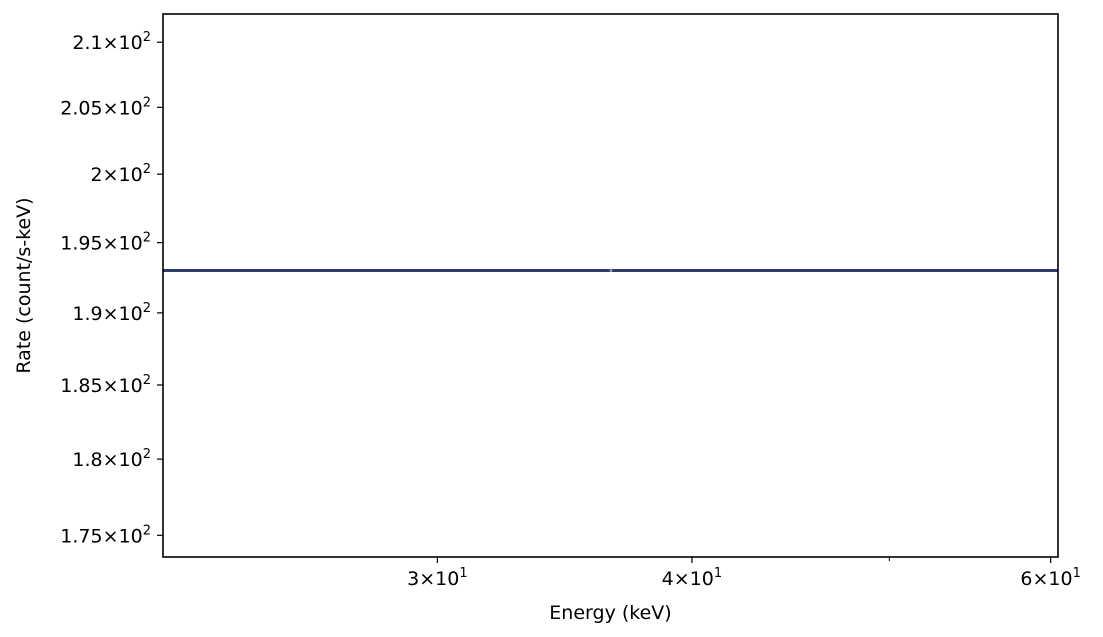 This screenshot has width=1103, height=637. What do you see at coordinates (24, 285) in the screenshot?
I see `y-axis-label: Rate (count/s-keV)` at bounding box center [24, 285].